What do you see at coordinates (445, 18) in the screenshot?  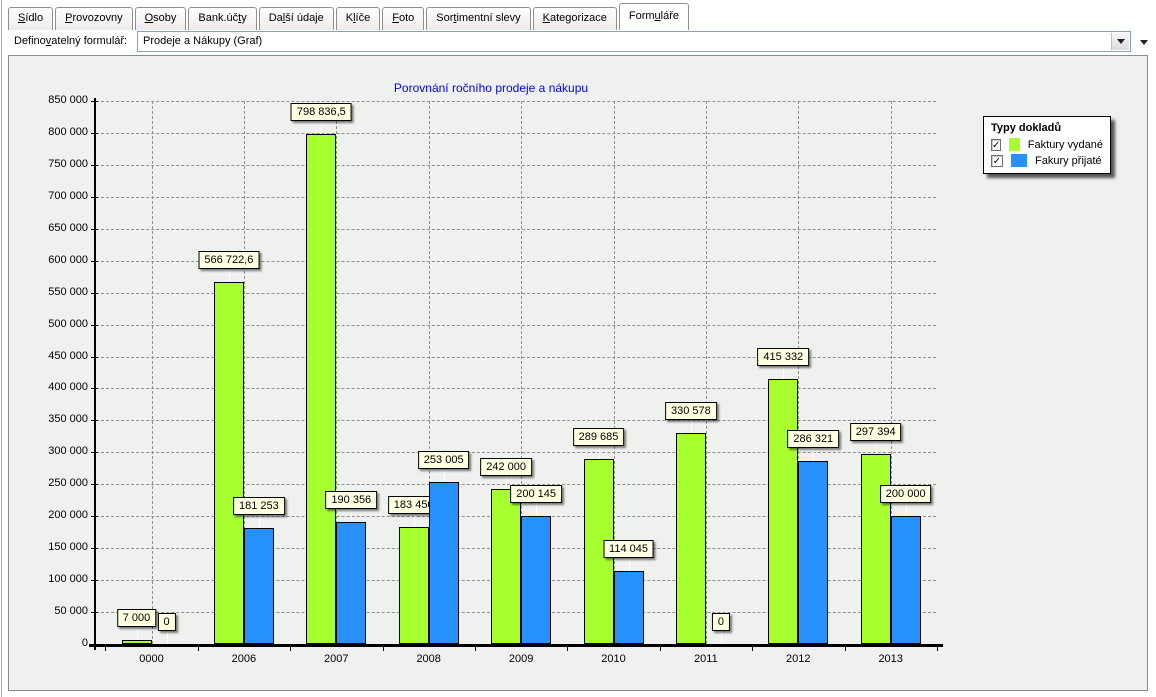 I see `tab-label-pre: Sor` at bounding box center [445, 18].